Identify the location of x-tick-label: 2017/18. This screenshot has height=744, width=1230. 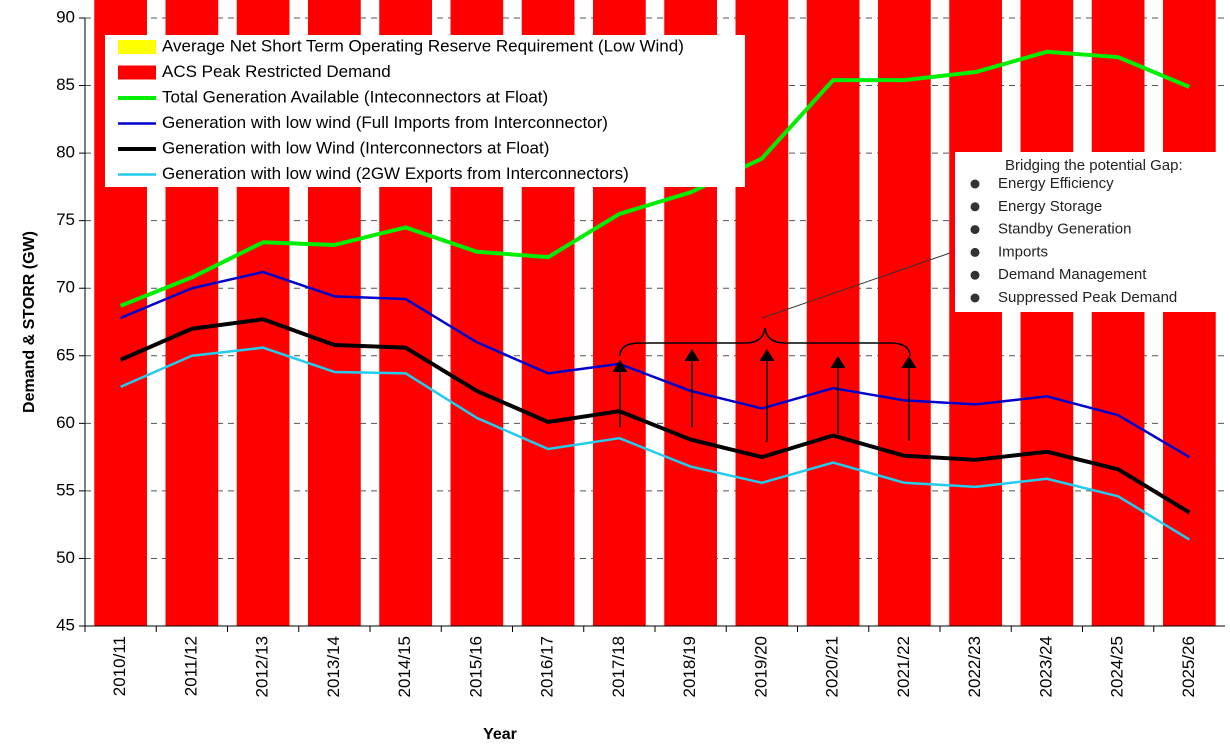
(618, 666).